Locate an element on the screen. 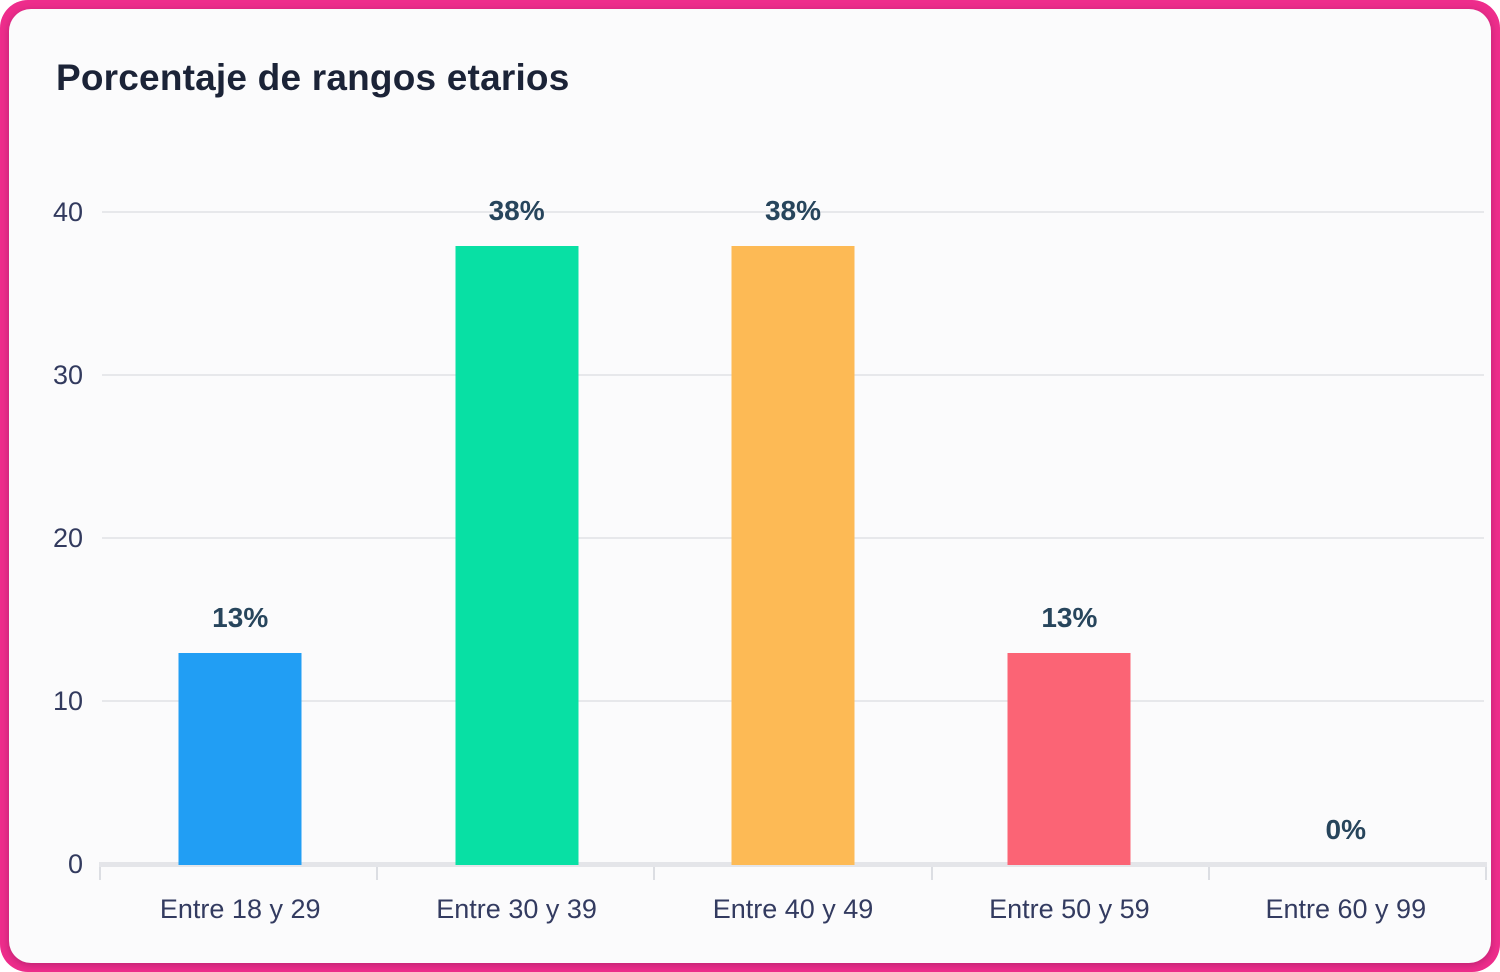 Image resolution: width=1500 pixels, height=972 pixels. x-axis-label-5: Entre 60 y 99 is located at coordinates (1346, 909).